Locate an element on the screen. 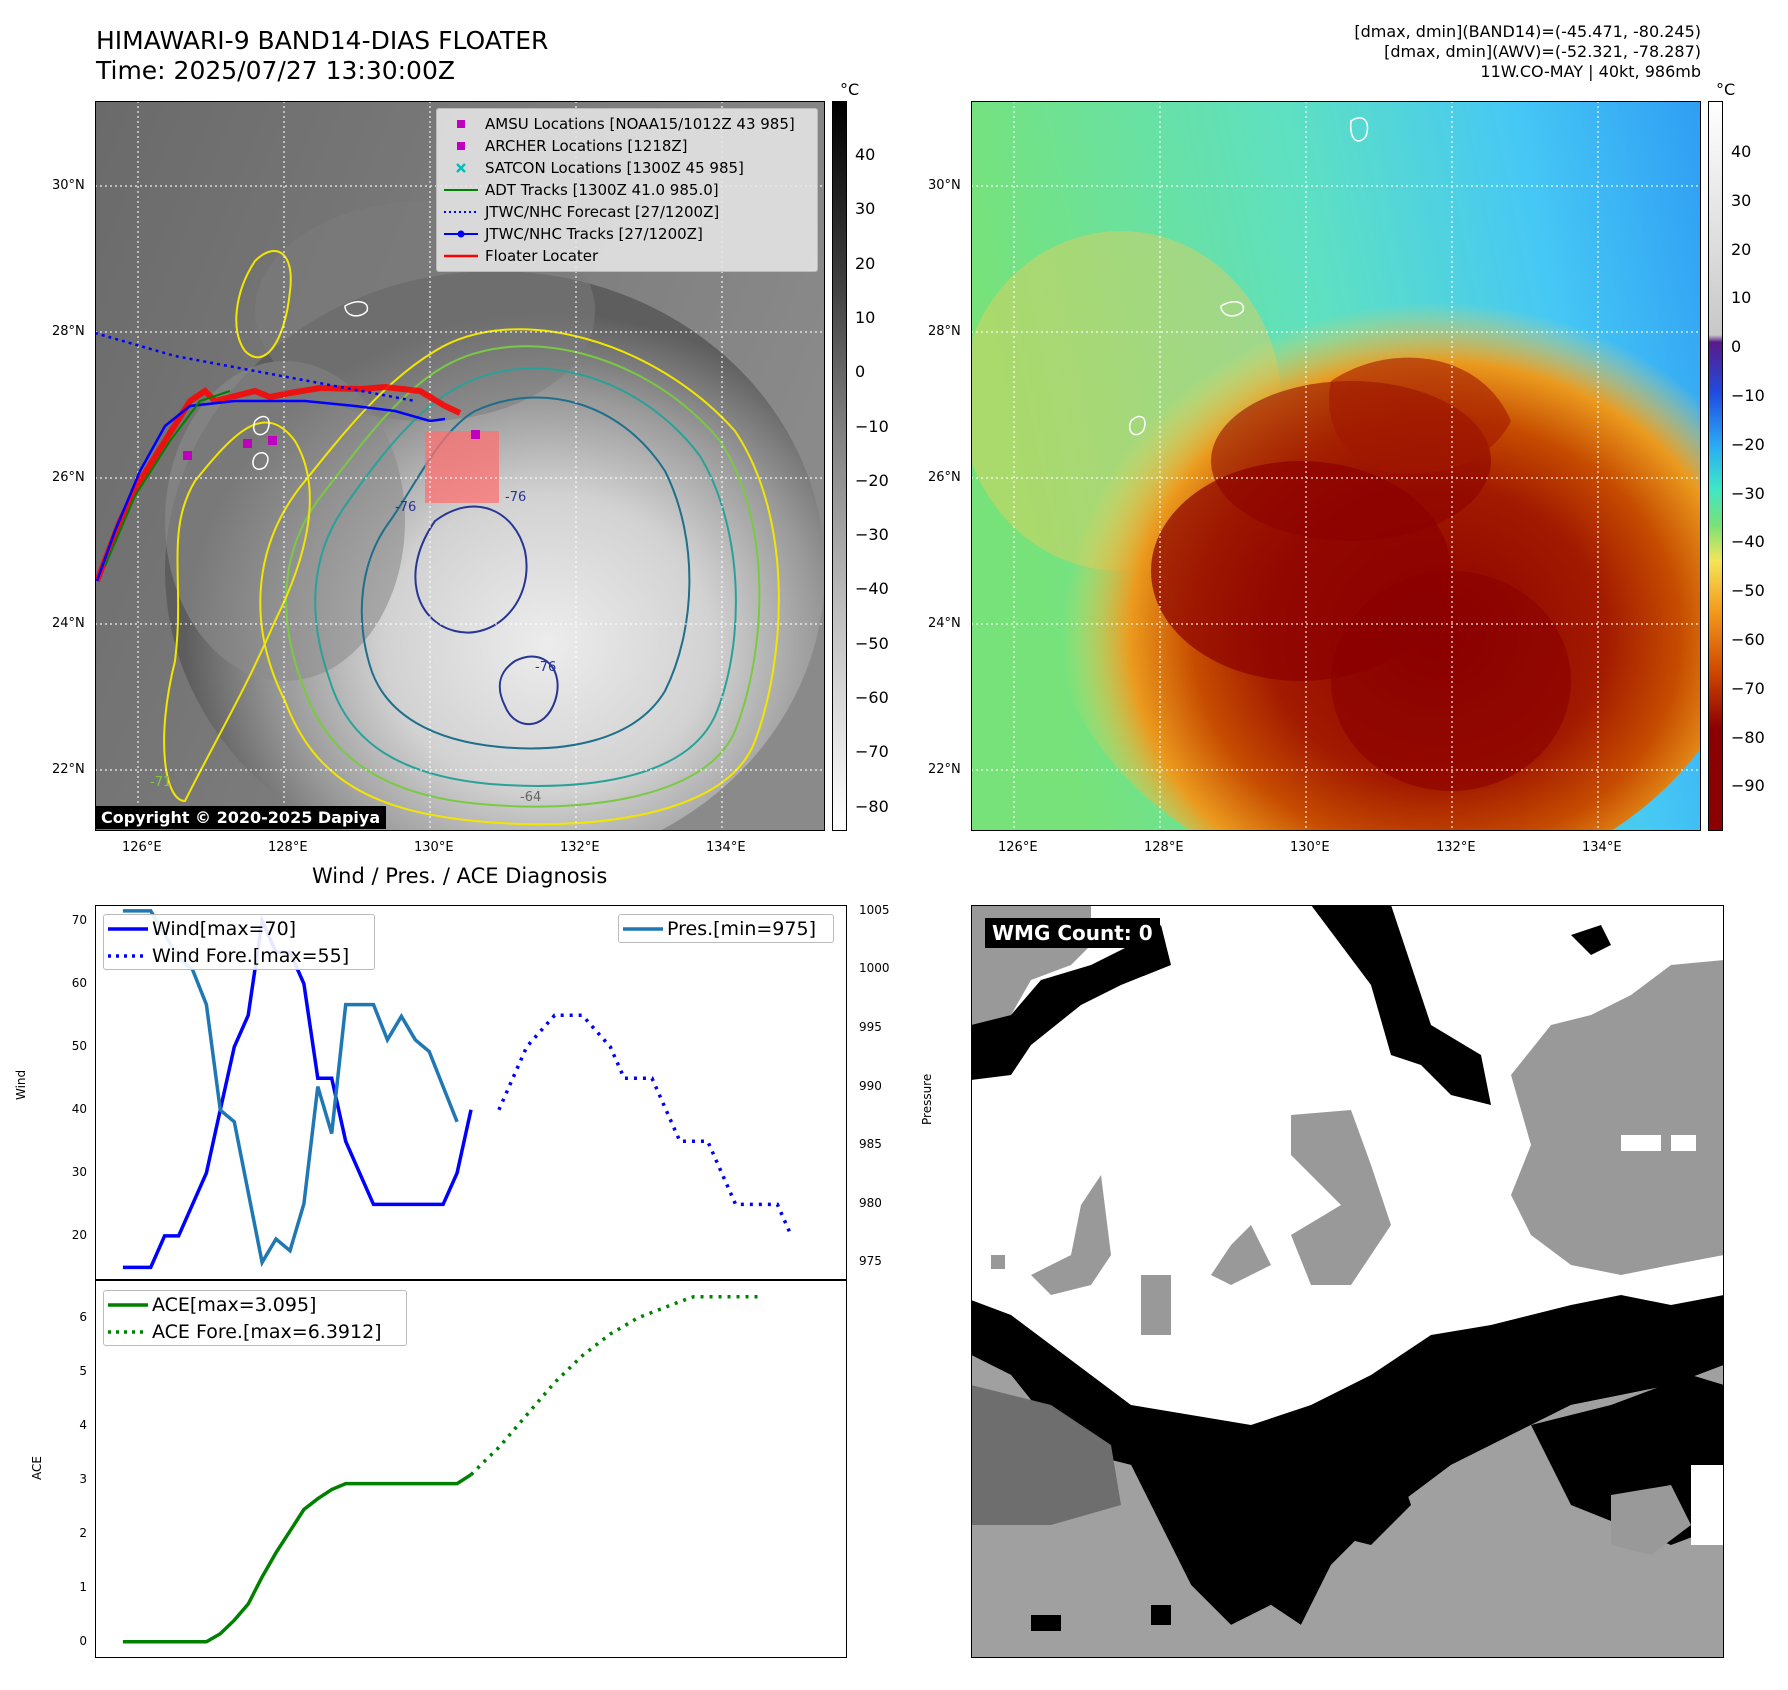 The image size is (1788, 1690). legend-item-jtwc-tracks: JTWC/NHC Tracks [27/1200Z] is located at coordinates (627, 234).